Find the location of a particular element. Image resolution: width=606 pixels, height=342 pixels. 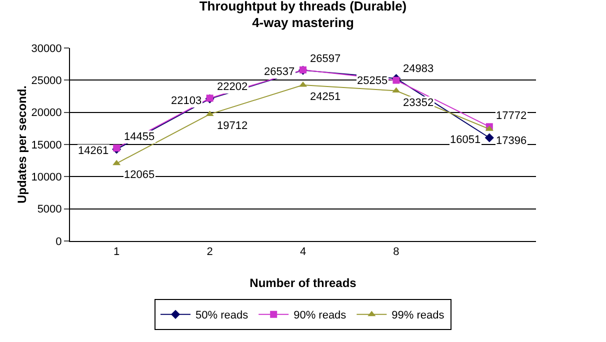

data-label: 16051 is located at coordinates (465, 140).